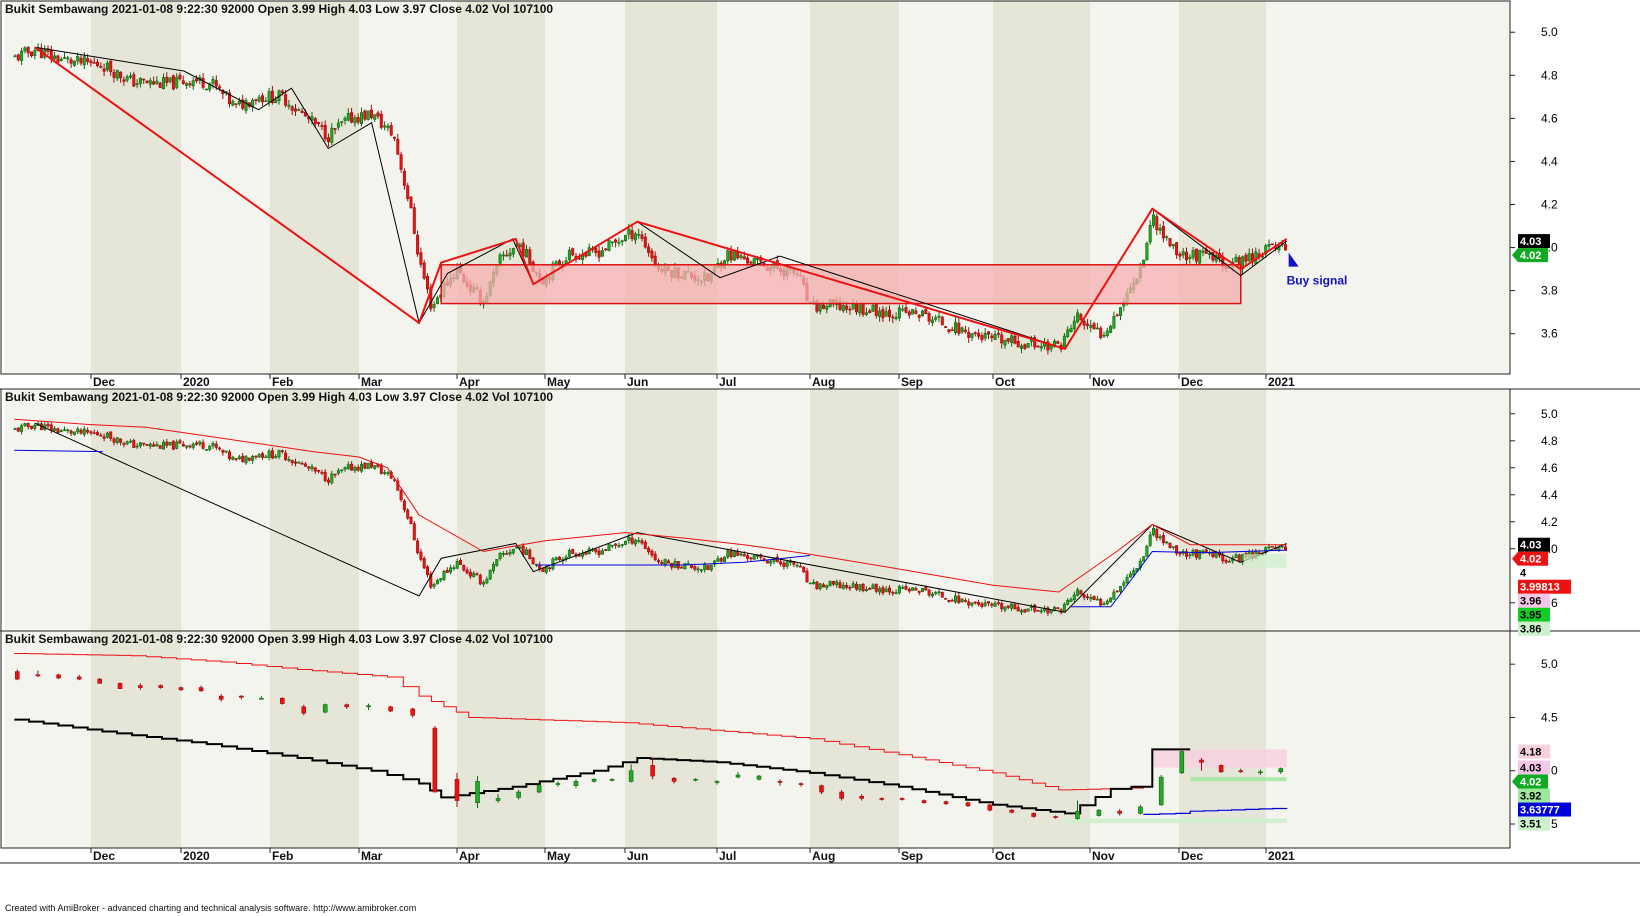  Describe the element at coordinates (1293, 259) in the screenshot. I see `buy-signal-arrow-icon` at that location.